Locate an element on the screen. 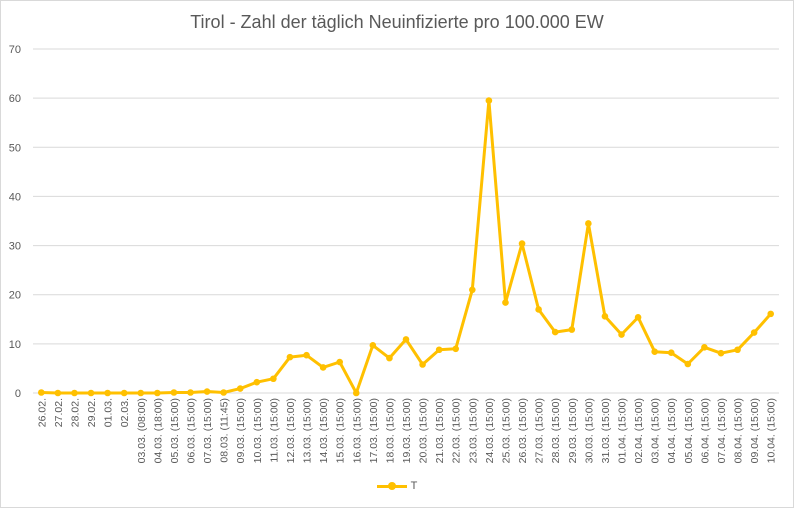 The height and width of the screenshot is (508, 794). x-tick-label: 13.03. (15:00) is located at coordinates (308, 430).